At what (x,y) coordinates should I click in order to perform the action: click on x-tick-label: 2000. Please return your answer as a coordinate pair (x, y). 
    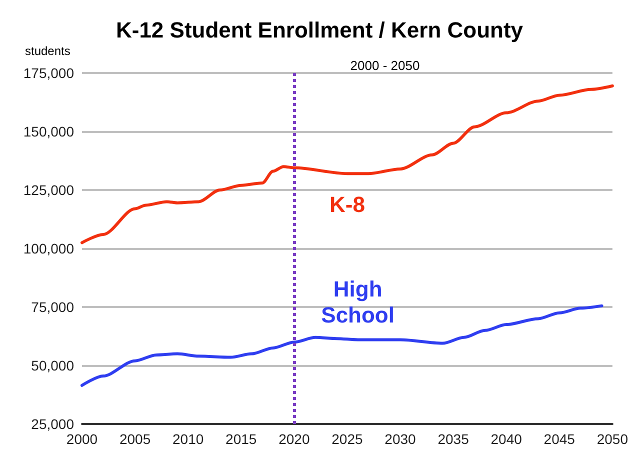
    Looking at the image, I should click on (82, 439).